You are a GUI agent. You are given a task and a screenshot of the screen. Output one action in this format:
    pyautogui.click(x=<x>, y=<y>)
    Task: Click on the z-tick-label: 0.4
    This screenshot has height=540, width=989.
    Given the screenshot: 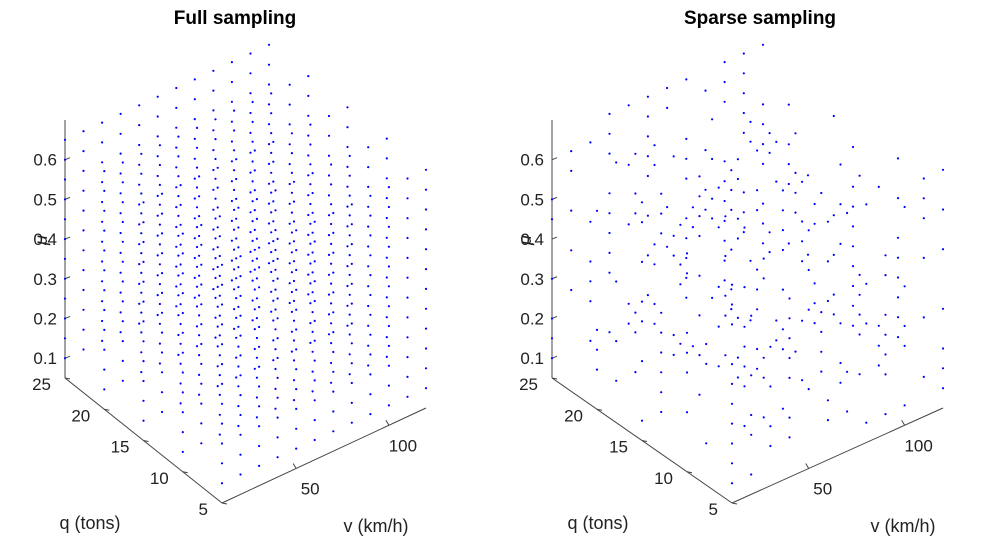 What is the action you would take?
    pyautogui.click(x=532, y=239)
    